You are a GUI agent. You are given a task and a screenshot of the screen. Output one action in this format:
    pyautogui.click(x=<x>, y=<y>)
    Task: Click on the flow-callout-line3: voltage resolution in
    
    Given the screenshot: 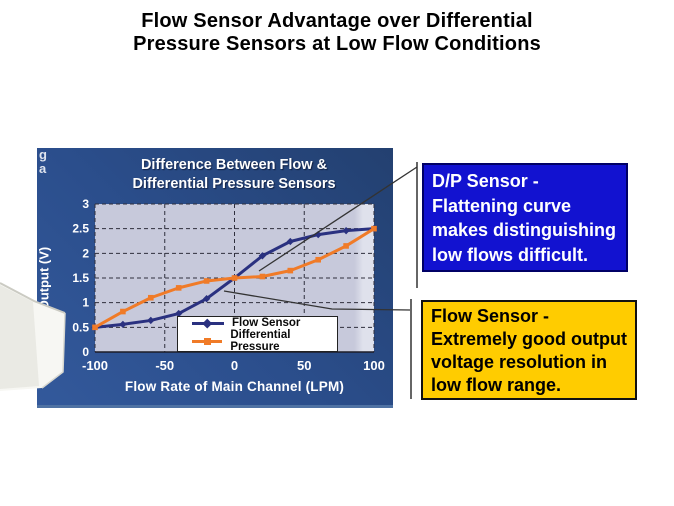 What is the action you would take?
    pyautogui.click(x=519, y=362)
    